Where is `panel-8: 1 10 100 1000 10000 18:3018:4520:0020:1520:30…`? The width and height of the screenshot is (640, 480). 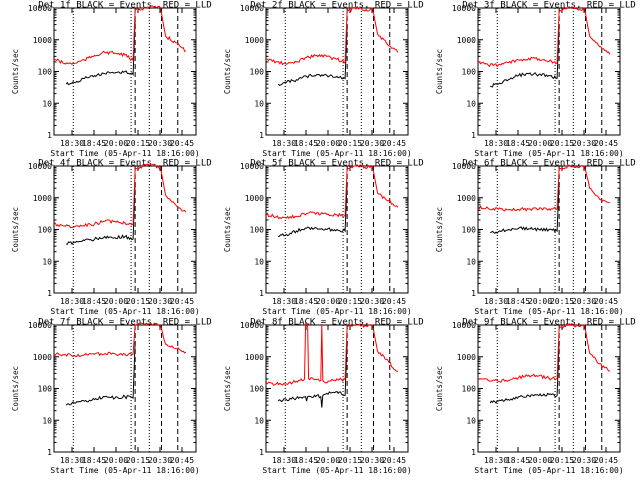 panel-8: 1 10 100 1000 10000 18:3018:4520:0020:1520:30… is located at coordinates (323, 397).